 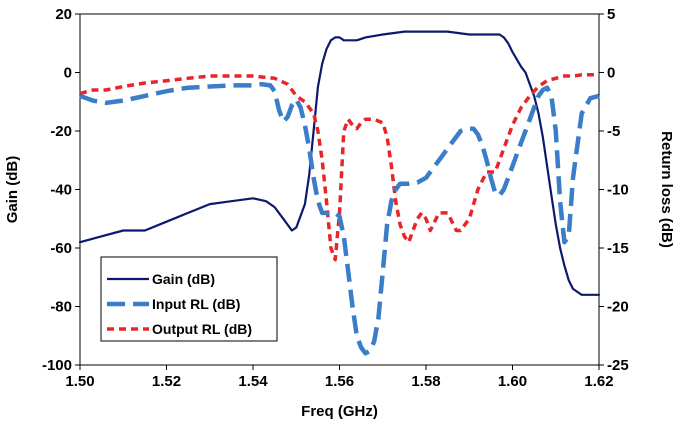 I want to click on legend-label-input-rl: Input RL (dB), so click(x=196, y=304).